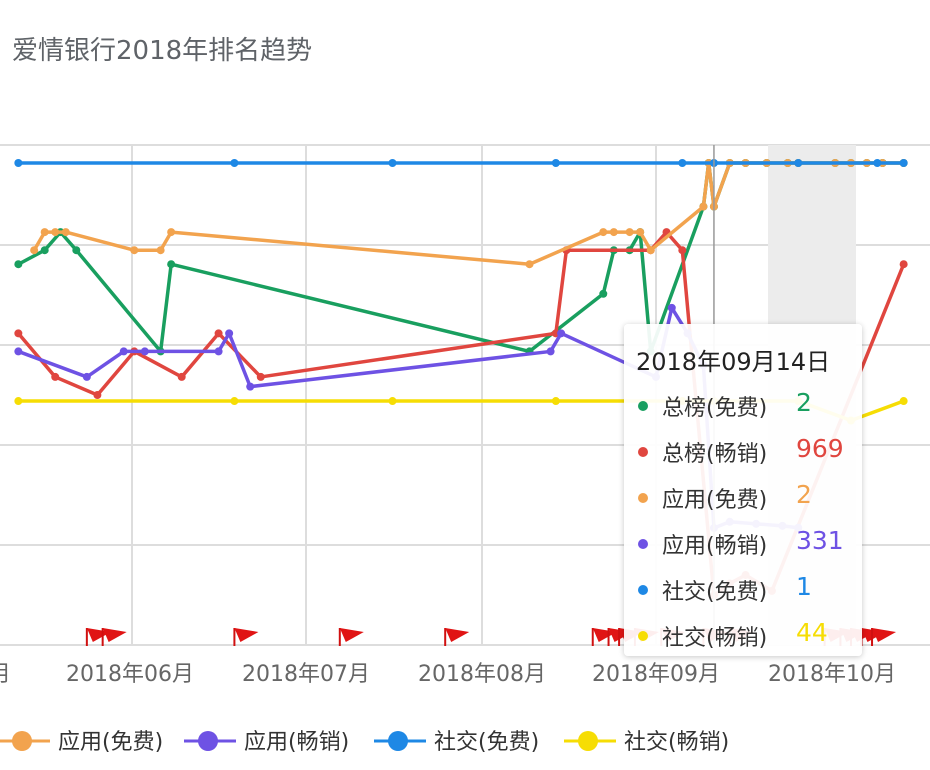 This screenshot has width=930, height=770. What do you see at coordinates (820, 540) in the screenshot?
I see `tooltip-value: 331` at bounding box center [820, 540].